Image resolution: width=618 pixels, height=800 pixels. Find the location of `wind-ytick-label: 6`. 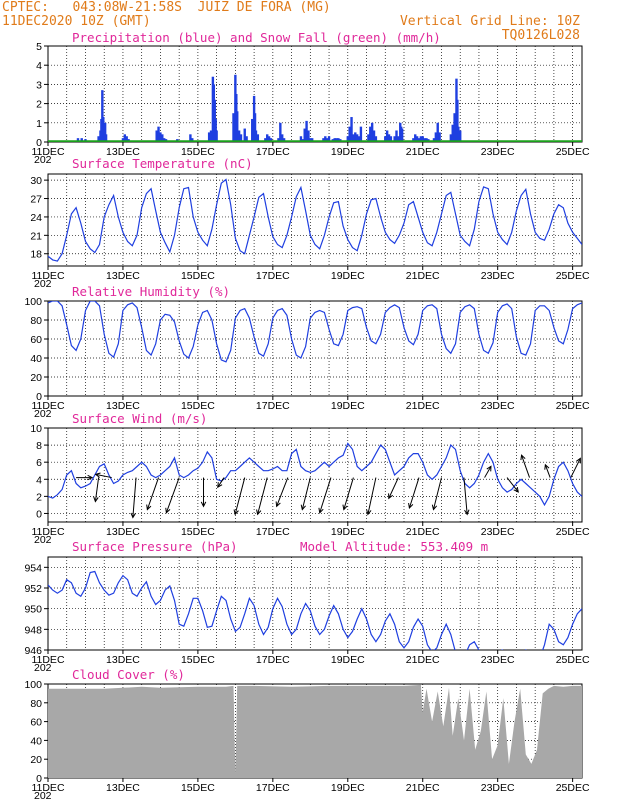

wind-ytick-label: 6 is located at coordinates (39, 463).